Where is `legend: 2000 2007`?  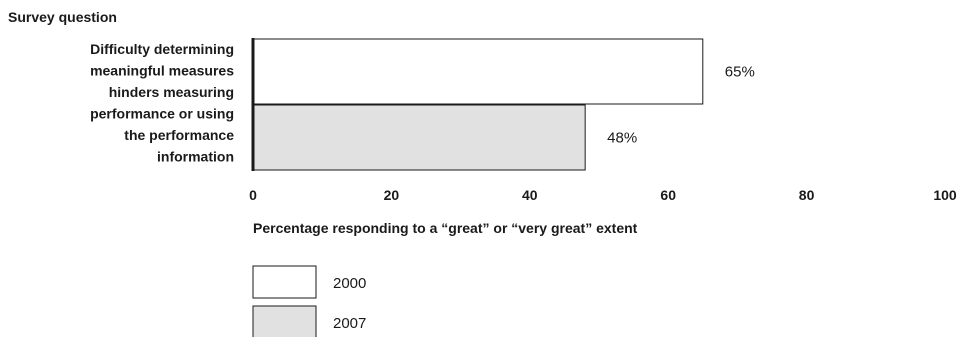 legend: 2000 2007 is located at coordinates (309, 301).